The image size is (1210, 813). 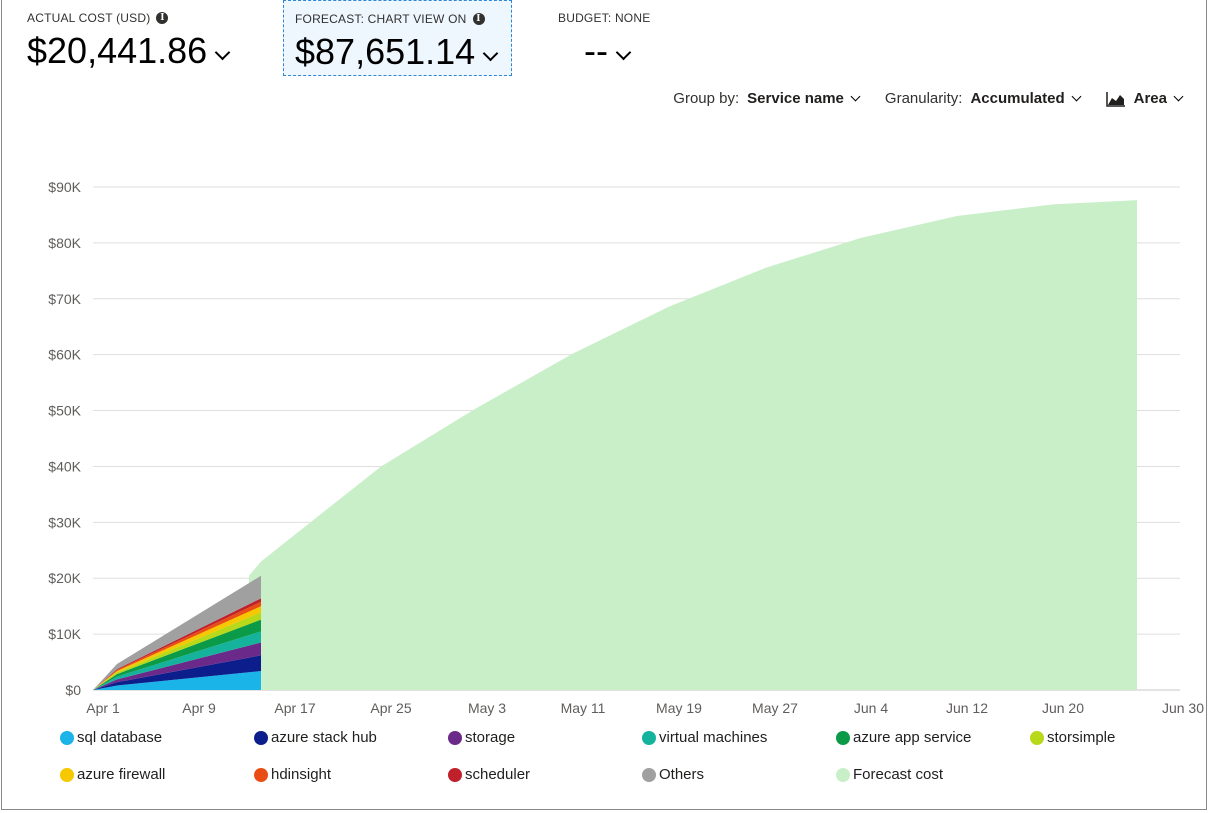 What do you see at coordinates (64, 522) in the screenshot?
I see `y-tick-label: $30K` at bounding box center [64, 522].